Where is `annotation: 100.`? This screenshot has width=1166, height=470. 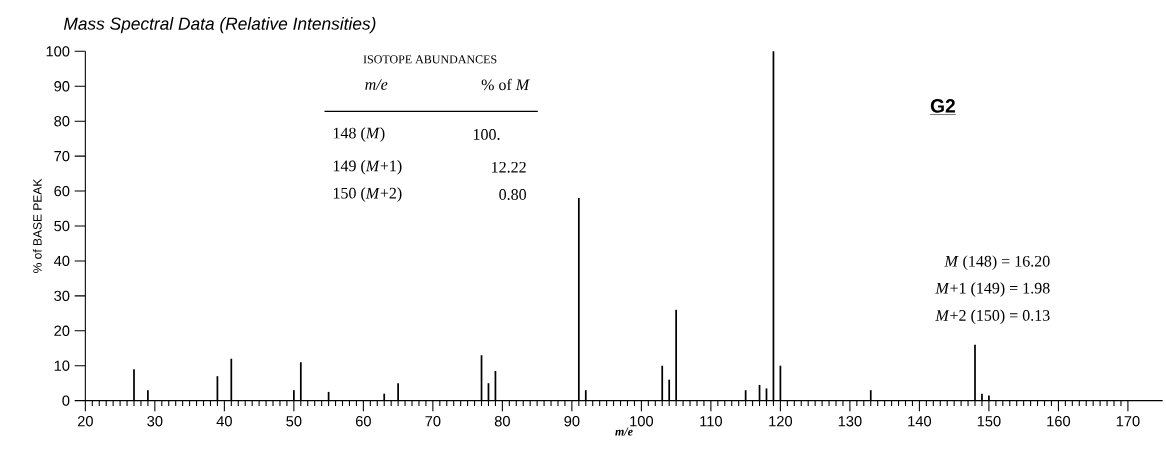 annotation: 100. is located at coordinates (486, 134).